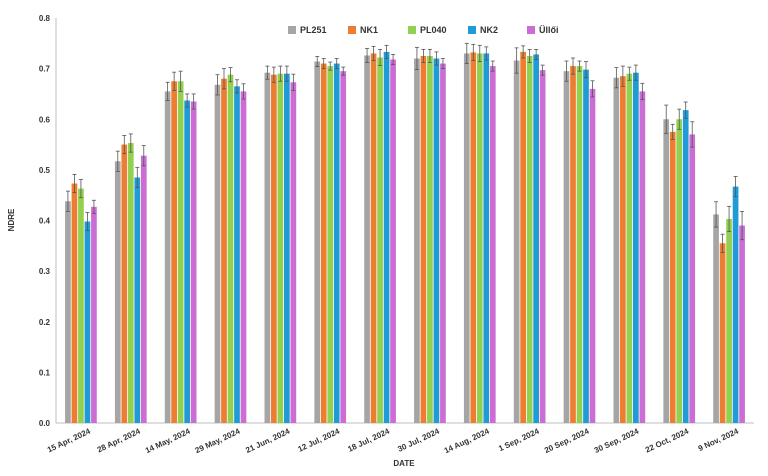  I want to click on y-tick-label: 0.5, so click(45, 170).